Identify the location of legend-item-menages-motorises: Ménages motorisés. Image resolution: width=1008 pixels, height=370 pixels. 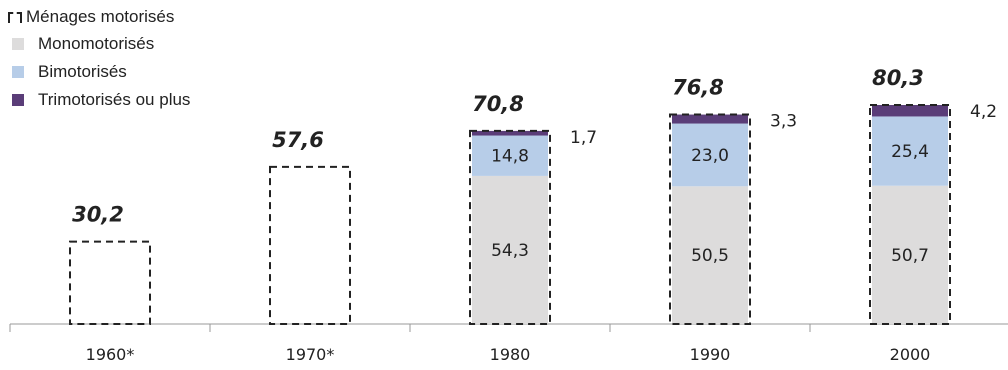
(99, 17).